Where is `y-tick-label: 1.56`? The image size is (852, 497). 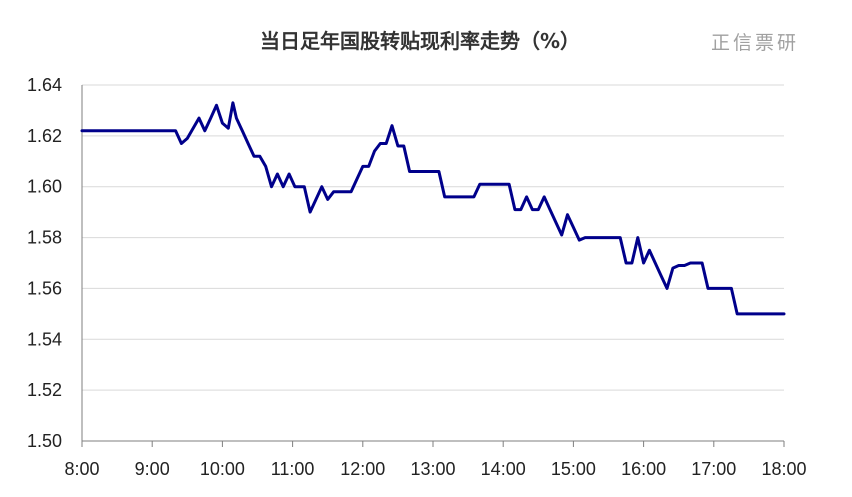 y-tick-label: 1.56 is located at coordinates (44, 288).